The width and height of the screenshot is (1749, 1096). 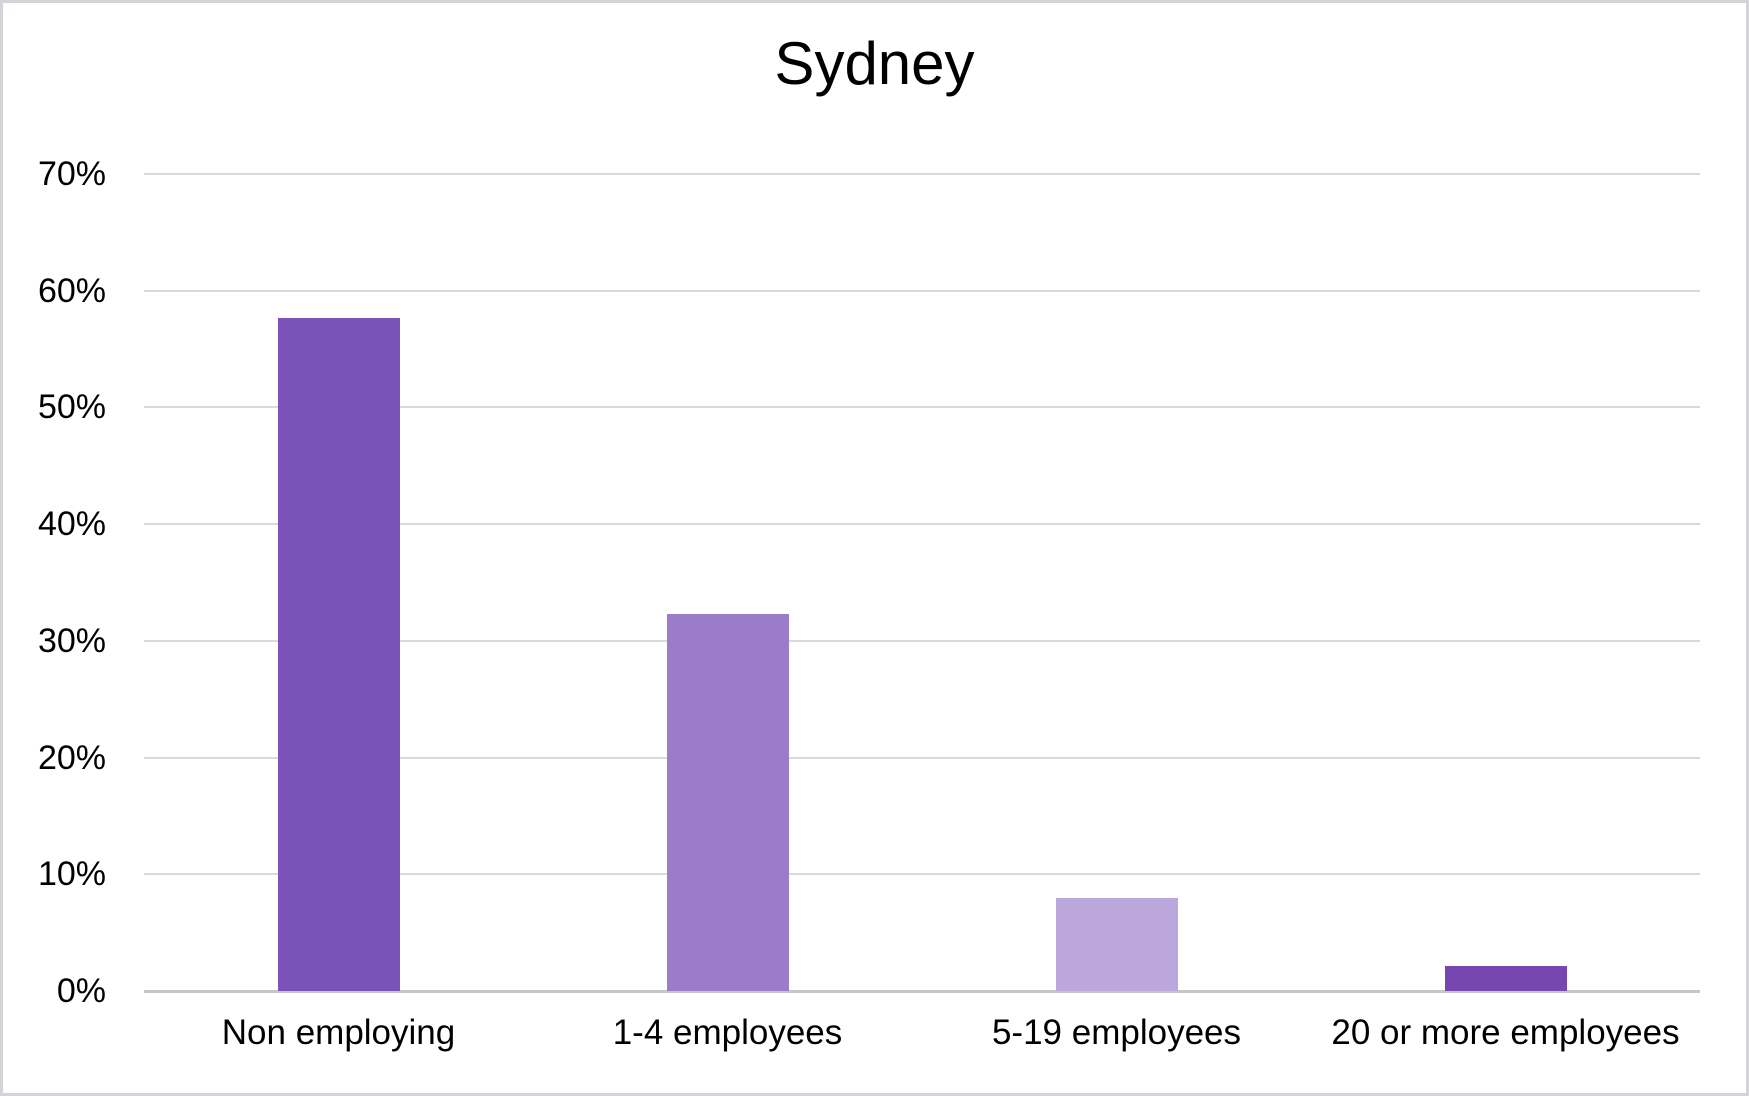 What do you see at coordinates (71, 874) in the screenshot?
I see `y-tick-label-10: 10%` at bounding box center [71, 874].